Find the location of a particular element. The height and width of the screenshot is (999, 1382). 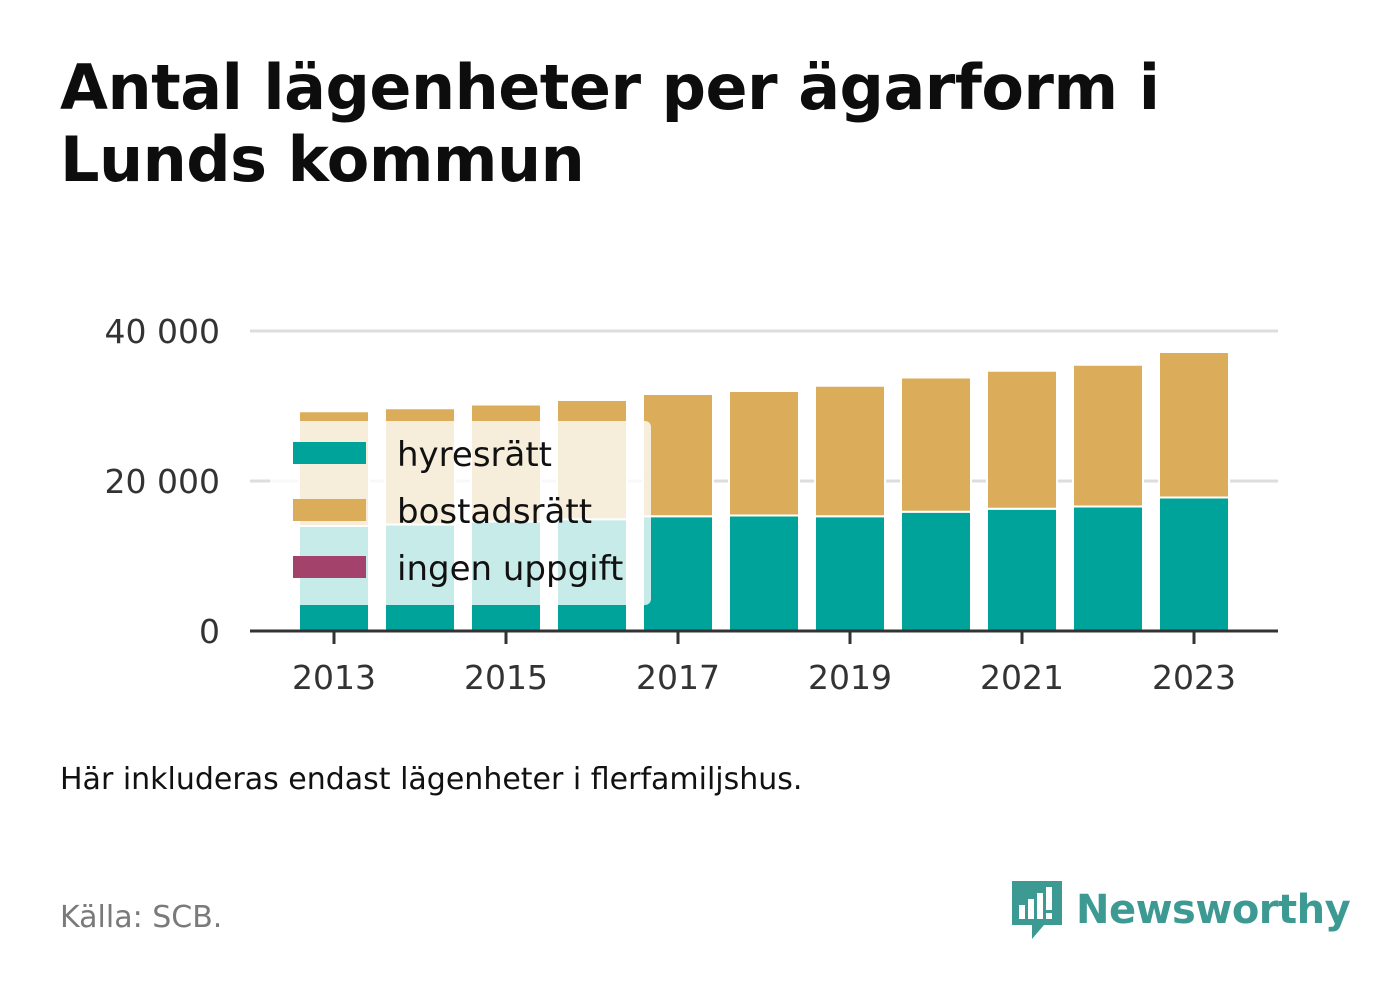

x-axis: 2013 2015 2017 2019 2021 2023 is located at coordinates (764, 664).